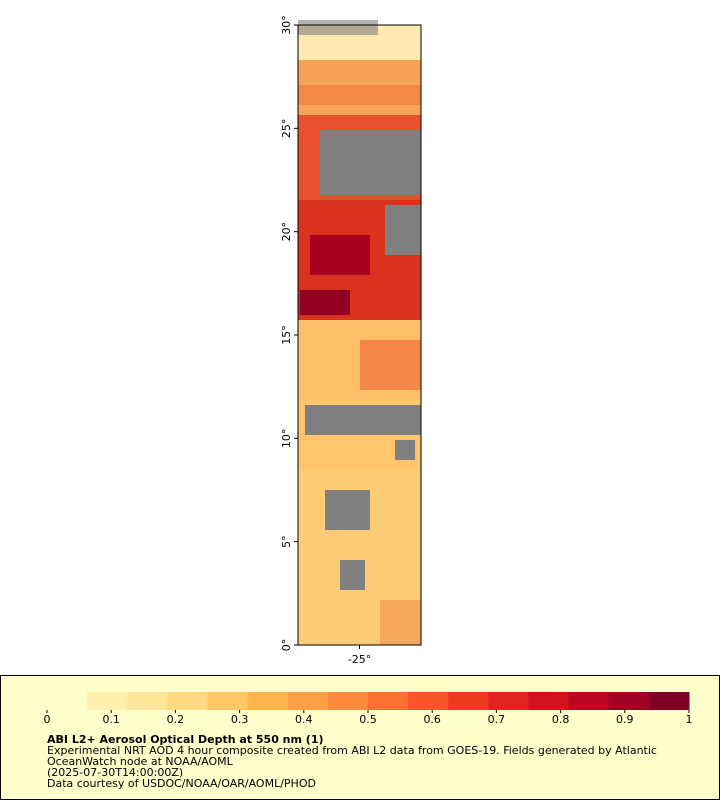 This screenshot has height=804, width=720. Describe the element at coordinates (497, 719) in the screenshot. I see `colorbar-tick-label: 0.7` at that location.